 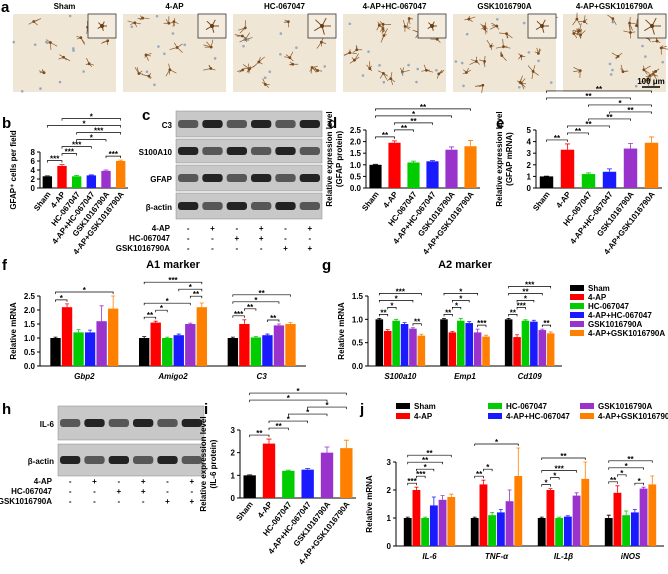 What do you see at coordinates (233, 498) in the screenshot?
I see `y-tick-label: 0` at bounding box center [233, 498].